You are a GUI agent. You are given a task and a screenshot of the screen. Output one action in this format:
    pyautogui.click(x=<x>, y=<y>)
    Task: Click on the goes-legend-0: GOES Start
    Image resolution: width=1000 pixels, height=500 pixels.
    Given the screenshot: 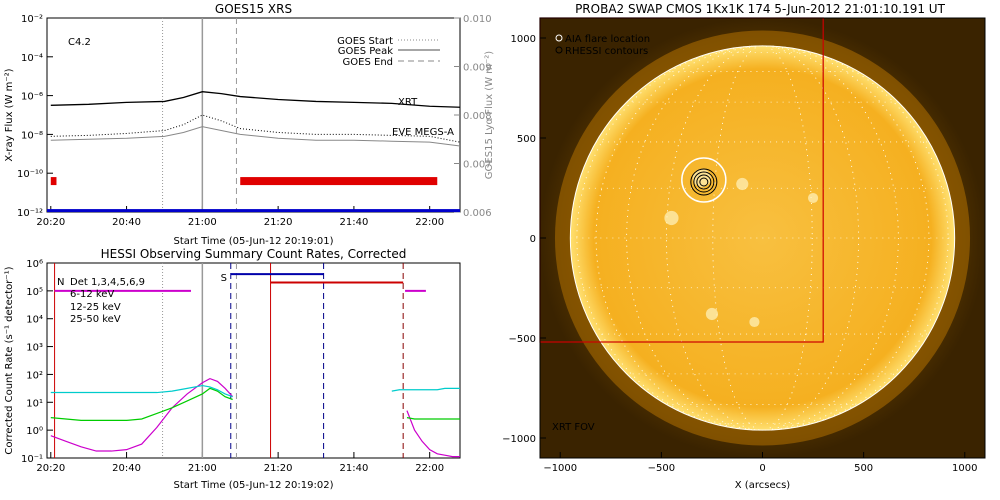 What is the action you would take?
    pyautogui.click(x=365, y=41)
    